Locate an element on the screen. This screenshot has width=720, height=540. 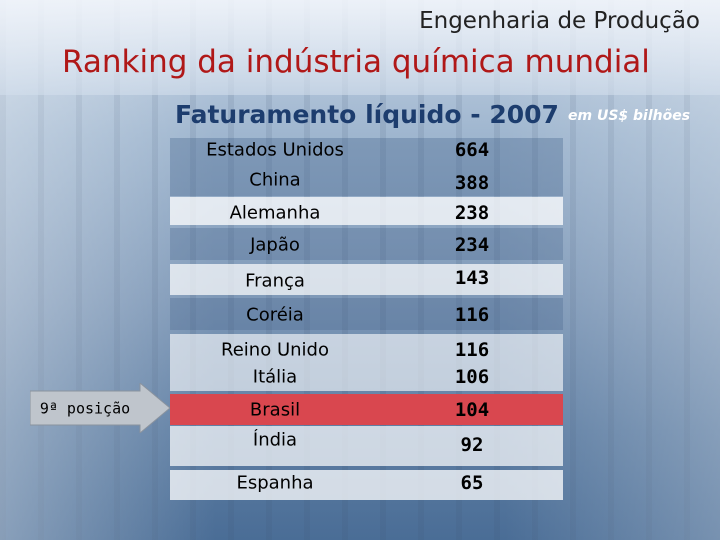
revenue: 388 is located at coordinates (472, 183).